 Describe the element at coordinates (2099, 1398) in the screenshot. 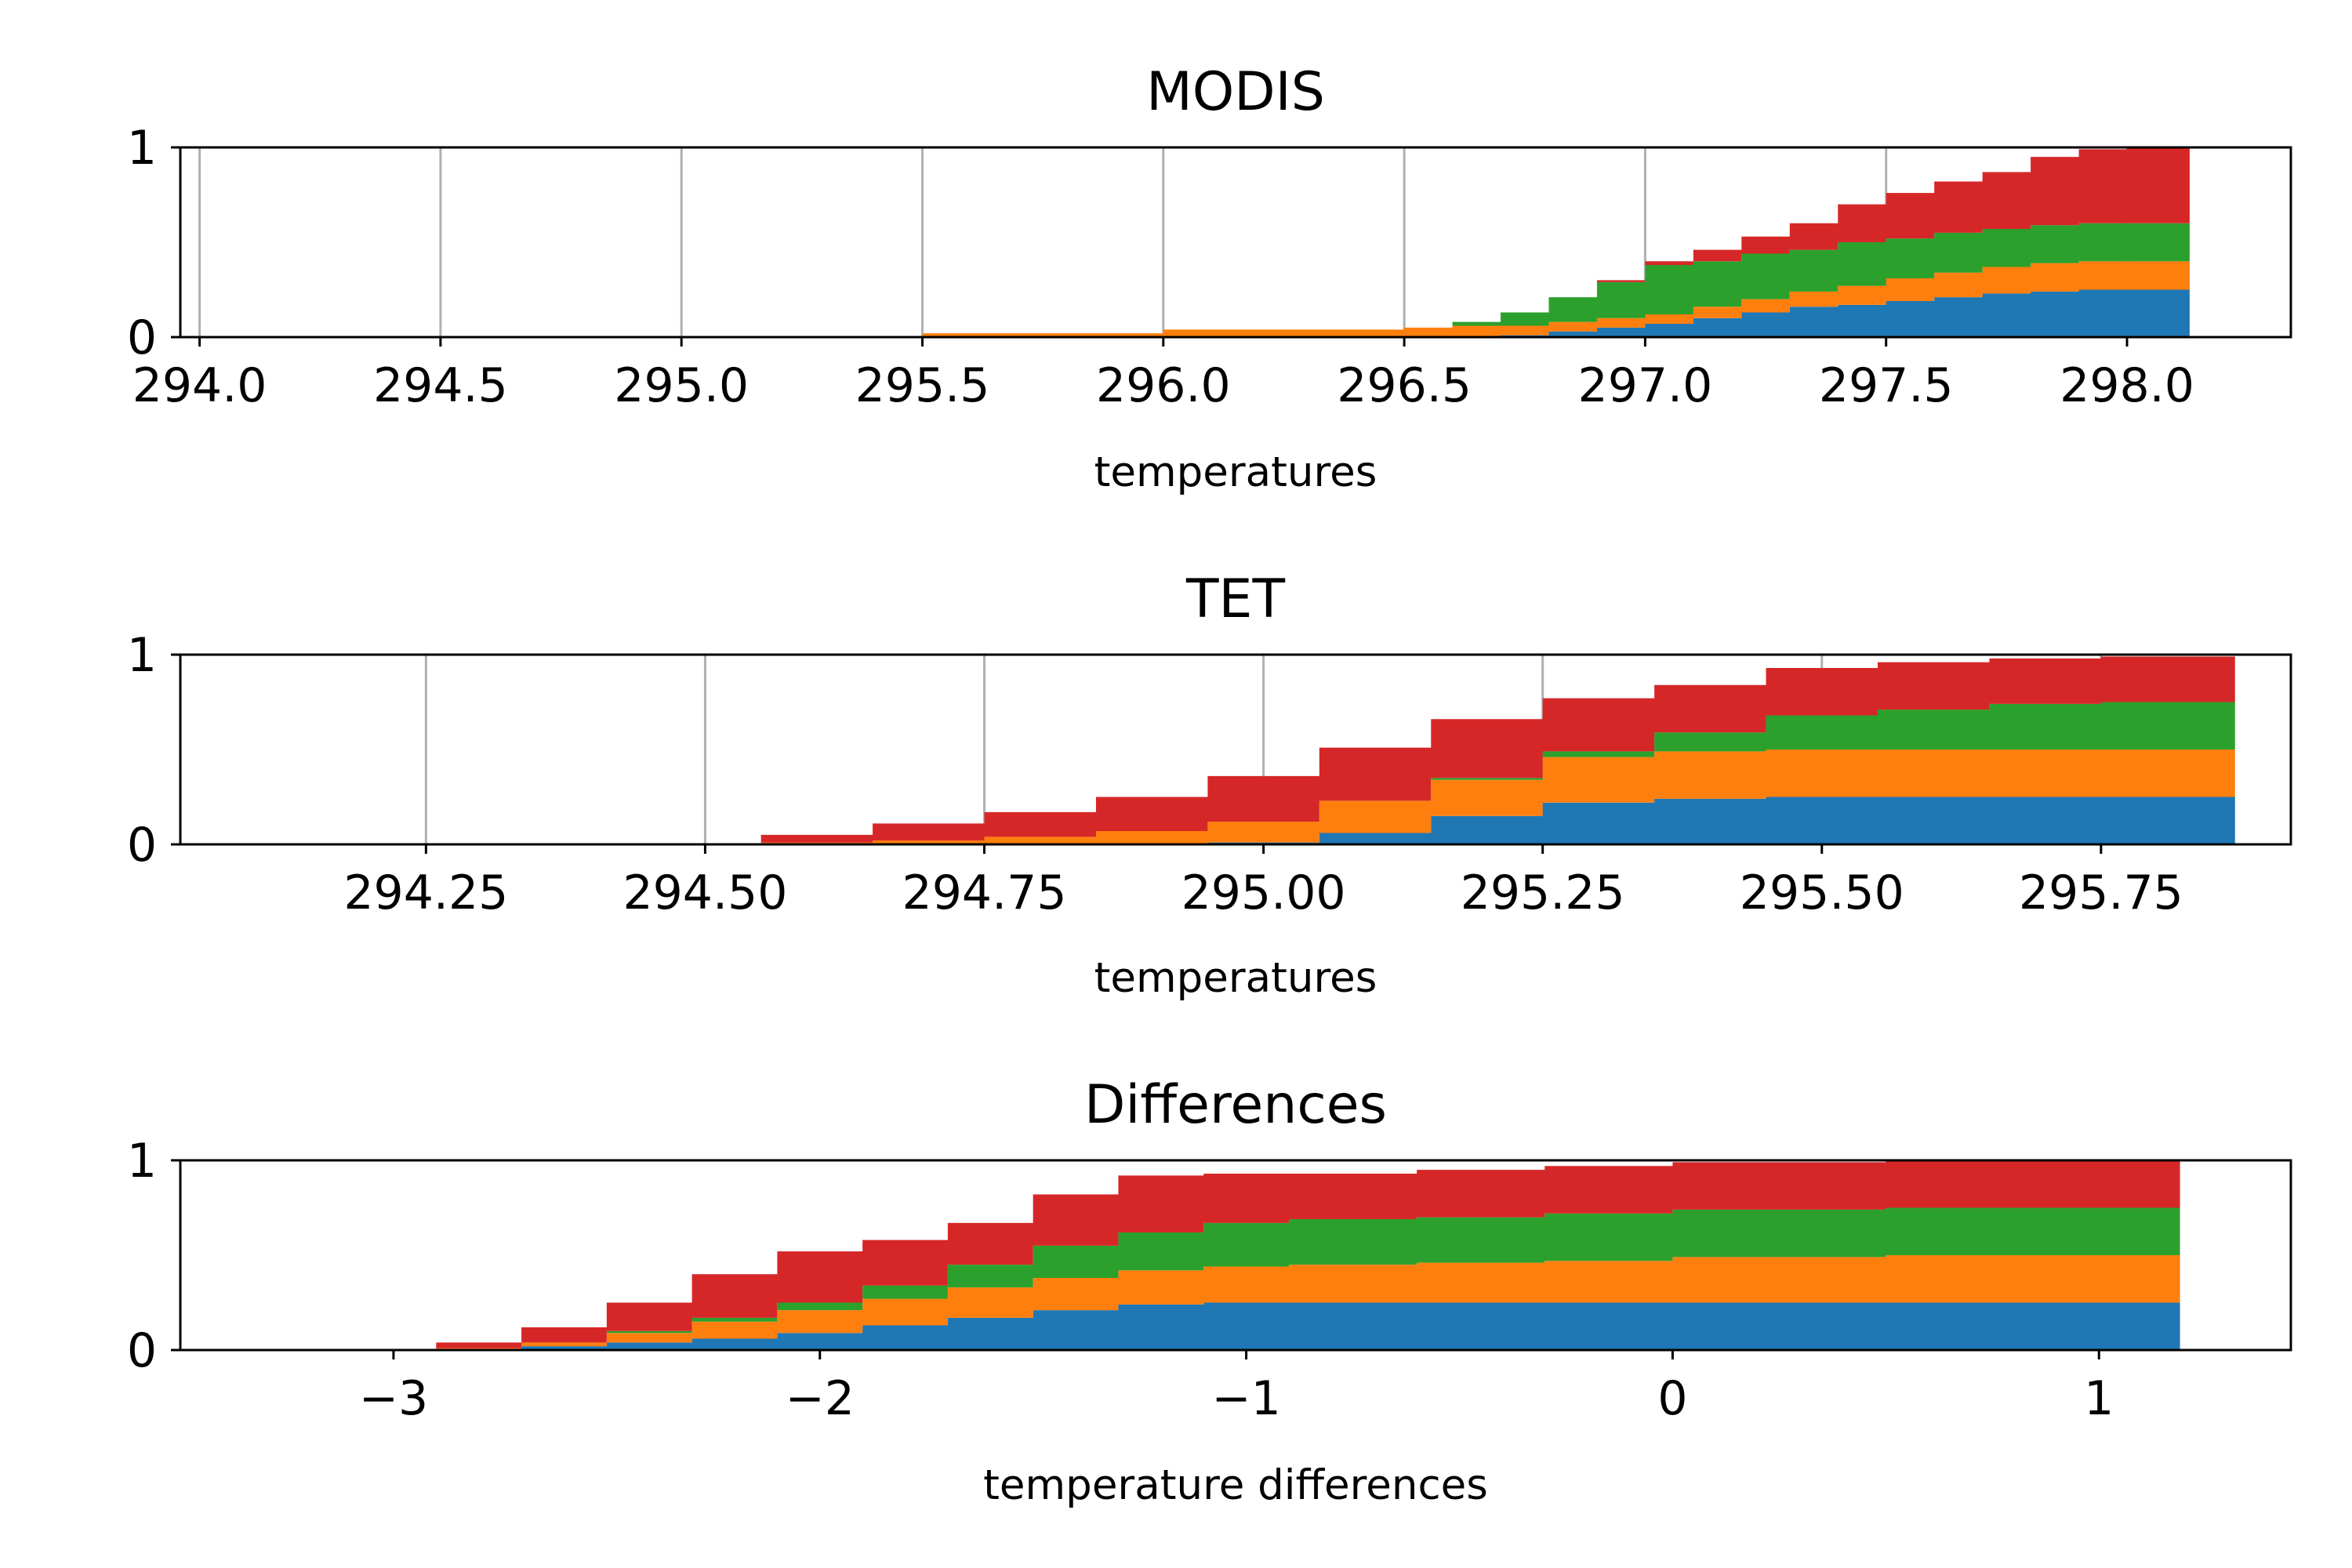

I see `x-tick-label: 1` at that location.